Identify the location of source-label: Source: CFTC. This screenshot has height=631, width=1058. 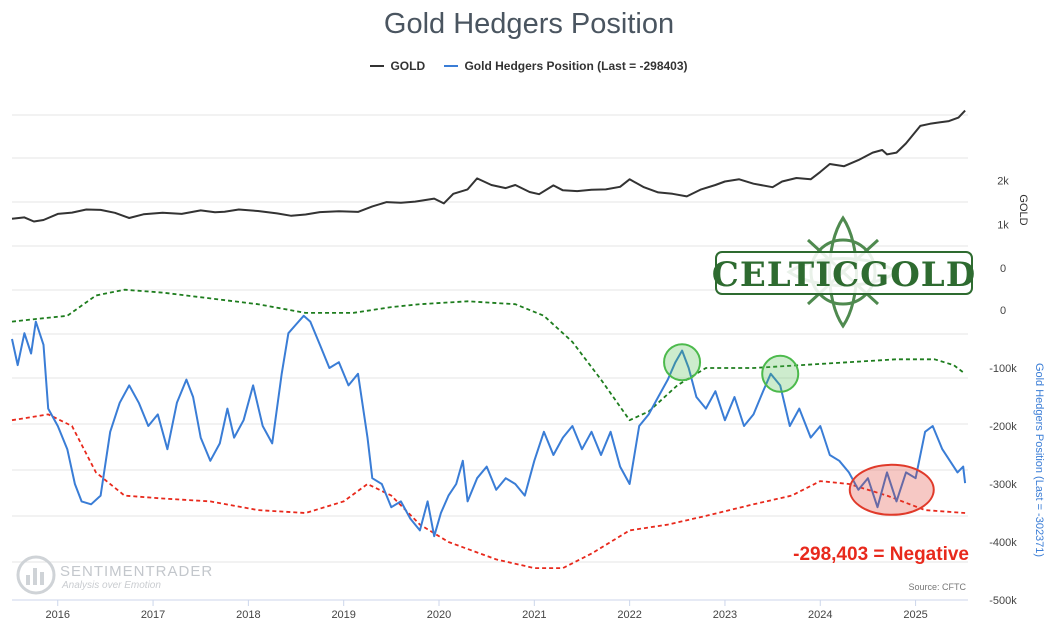
(937, 587).